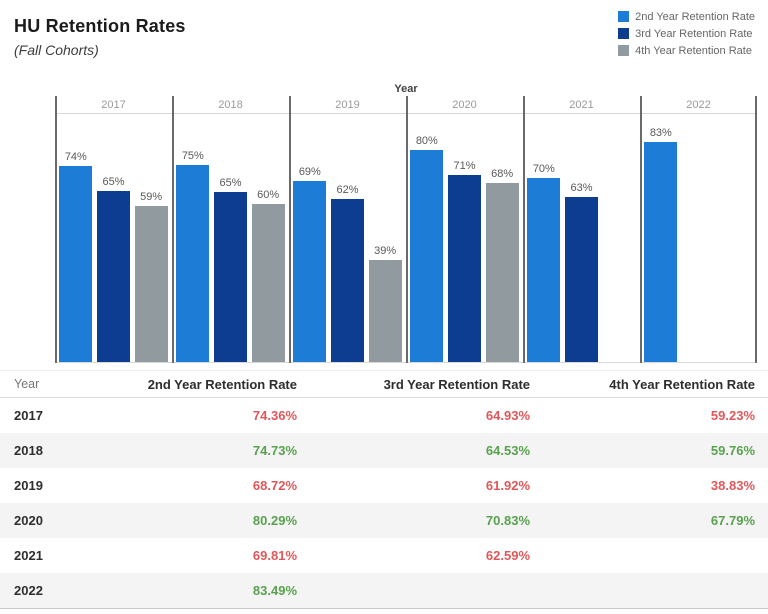 The image size is (768, 614). What do you see at coordinates (192, 156) in the screenshot?
I see `bar-value-label: 75%` at bounding box center [192, 156].